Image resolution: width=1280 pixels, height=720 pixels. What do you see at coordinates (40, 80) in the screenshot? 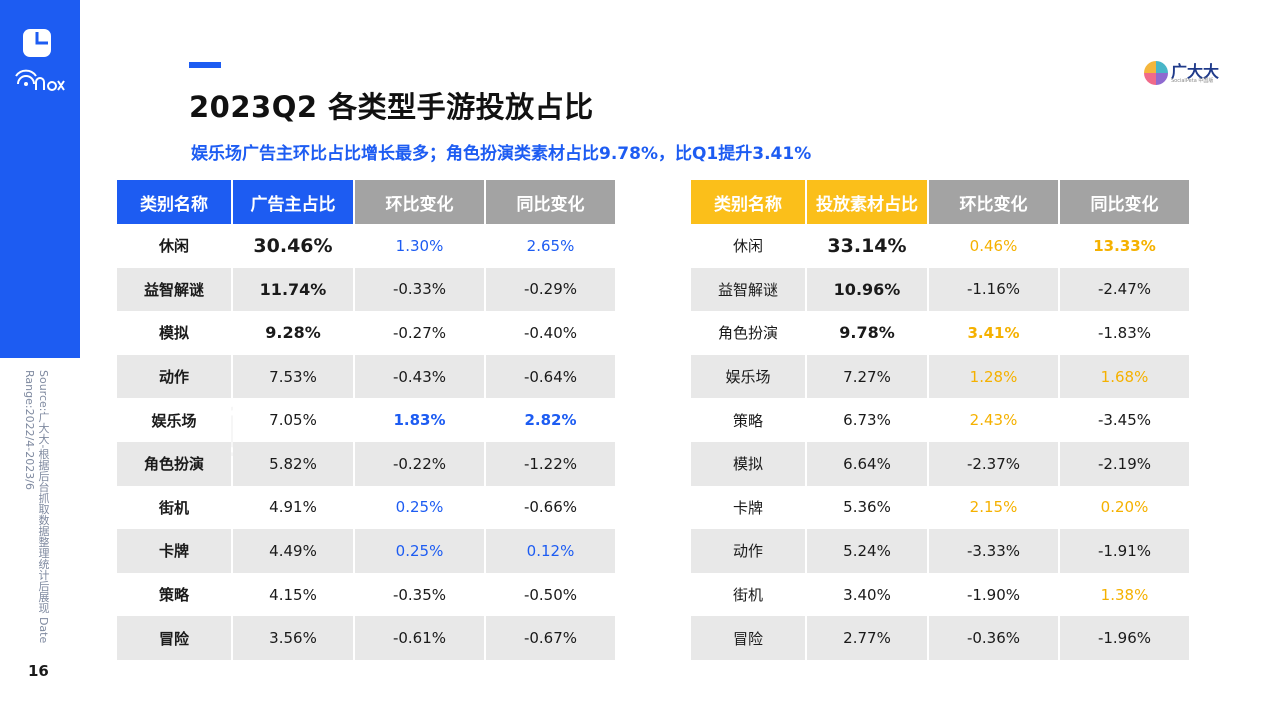
I see `nox-wordmark-icon` at bounding box center [40, 80].